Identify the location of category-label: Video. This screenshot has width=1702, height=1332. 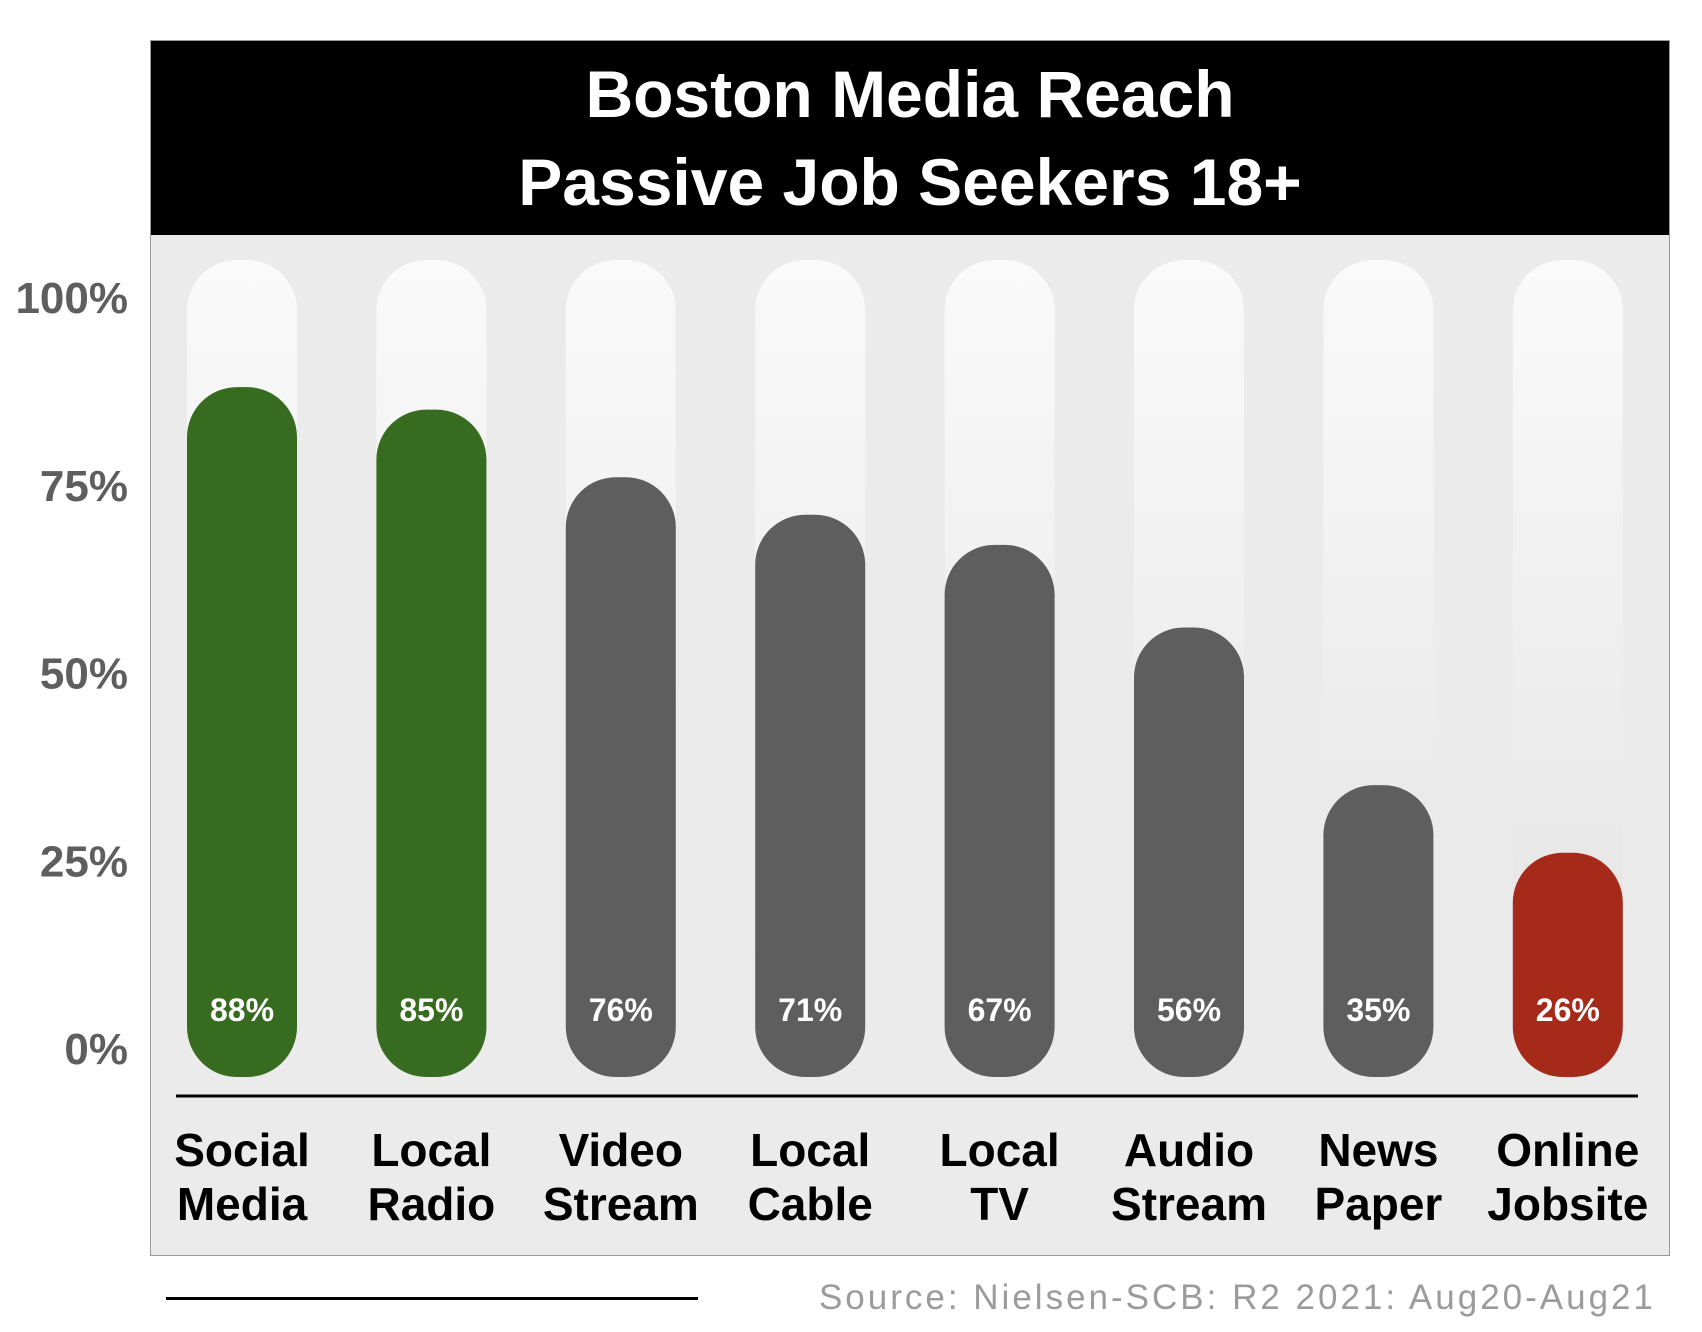
(621, 1150).